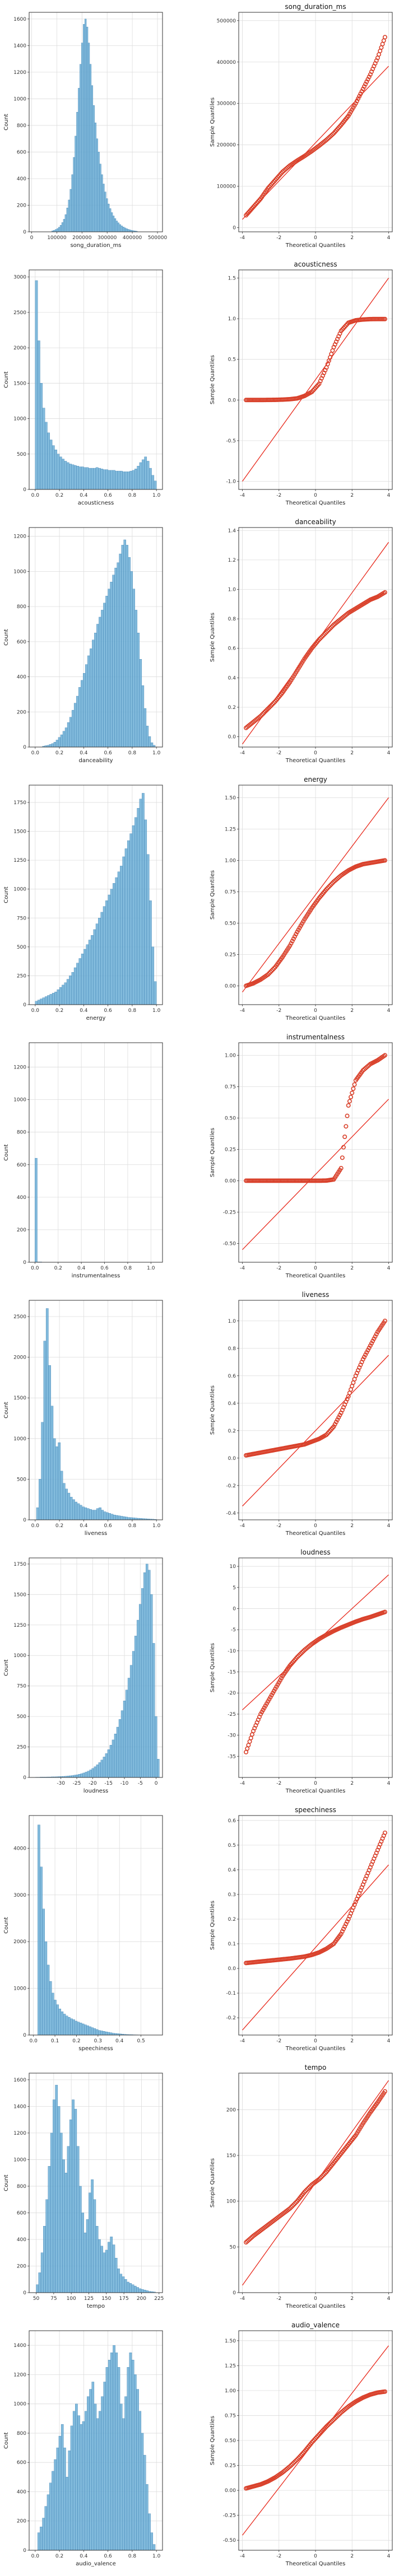 This screenshot has height=2576, width=399. I want to click on y-tick-label: 0.75, so click(230, 2416).